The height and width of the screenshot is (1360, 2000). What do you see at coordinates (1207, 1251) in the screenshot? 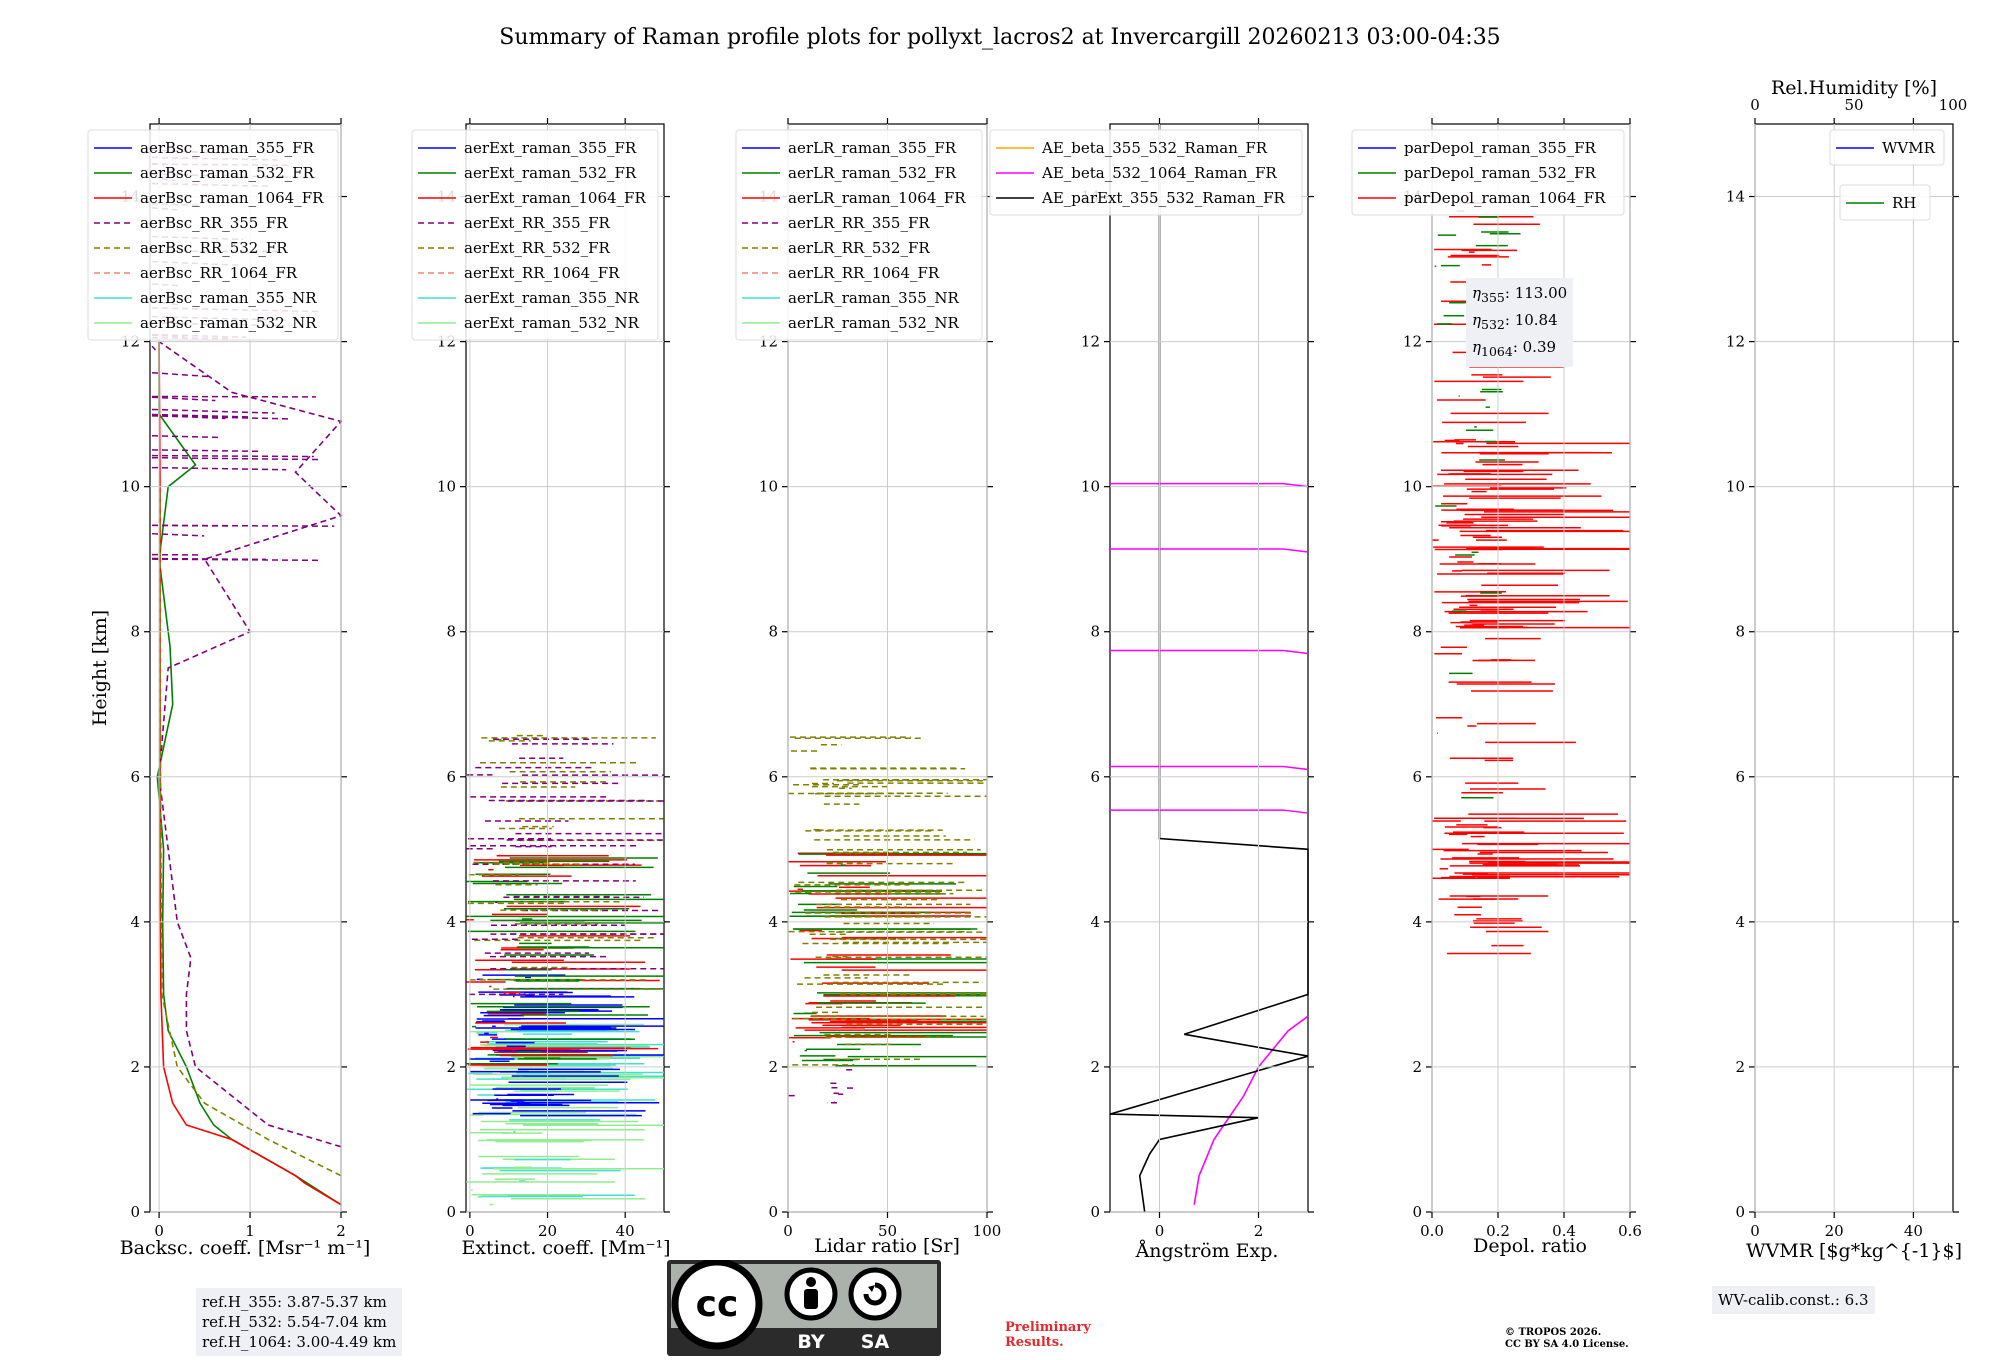
I see `x-axis-label: Ångström Exp.` at bounding box center [1207, 1251].